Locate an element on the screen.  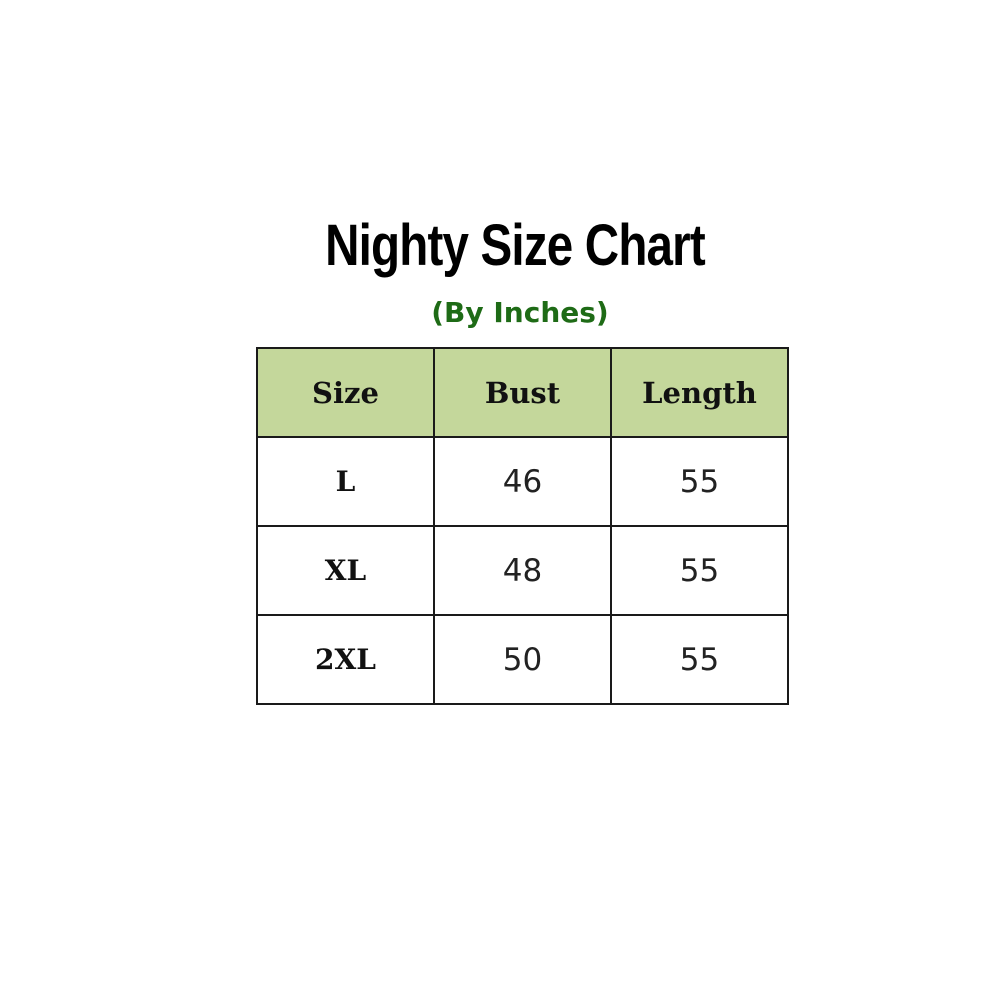
header-length: Length is located at coordinates (699, 392).